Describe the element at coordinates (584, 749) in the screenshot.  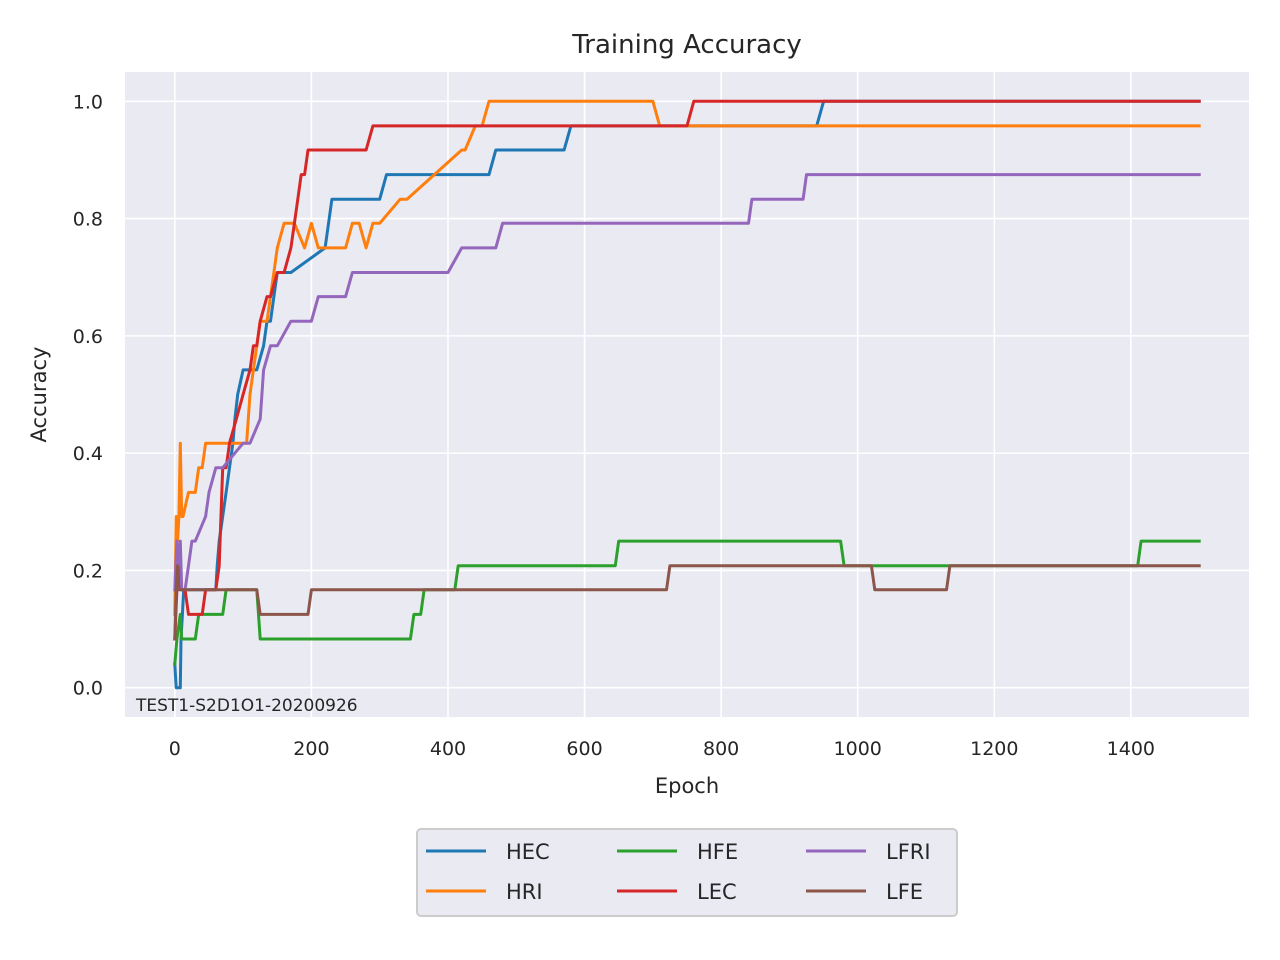
I see `x-tick-label: 600` at that location.